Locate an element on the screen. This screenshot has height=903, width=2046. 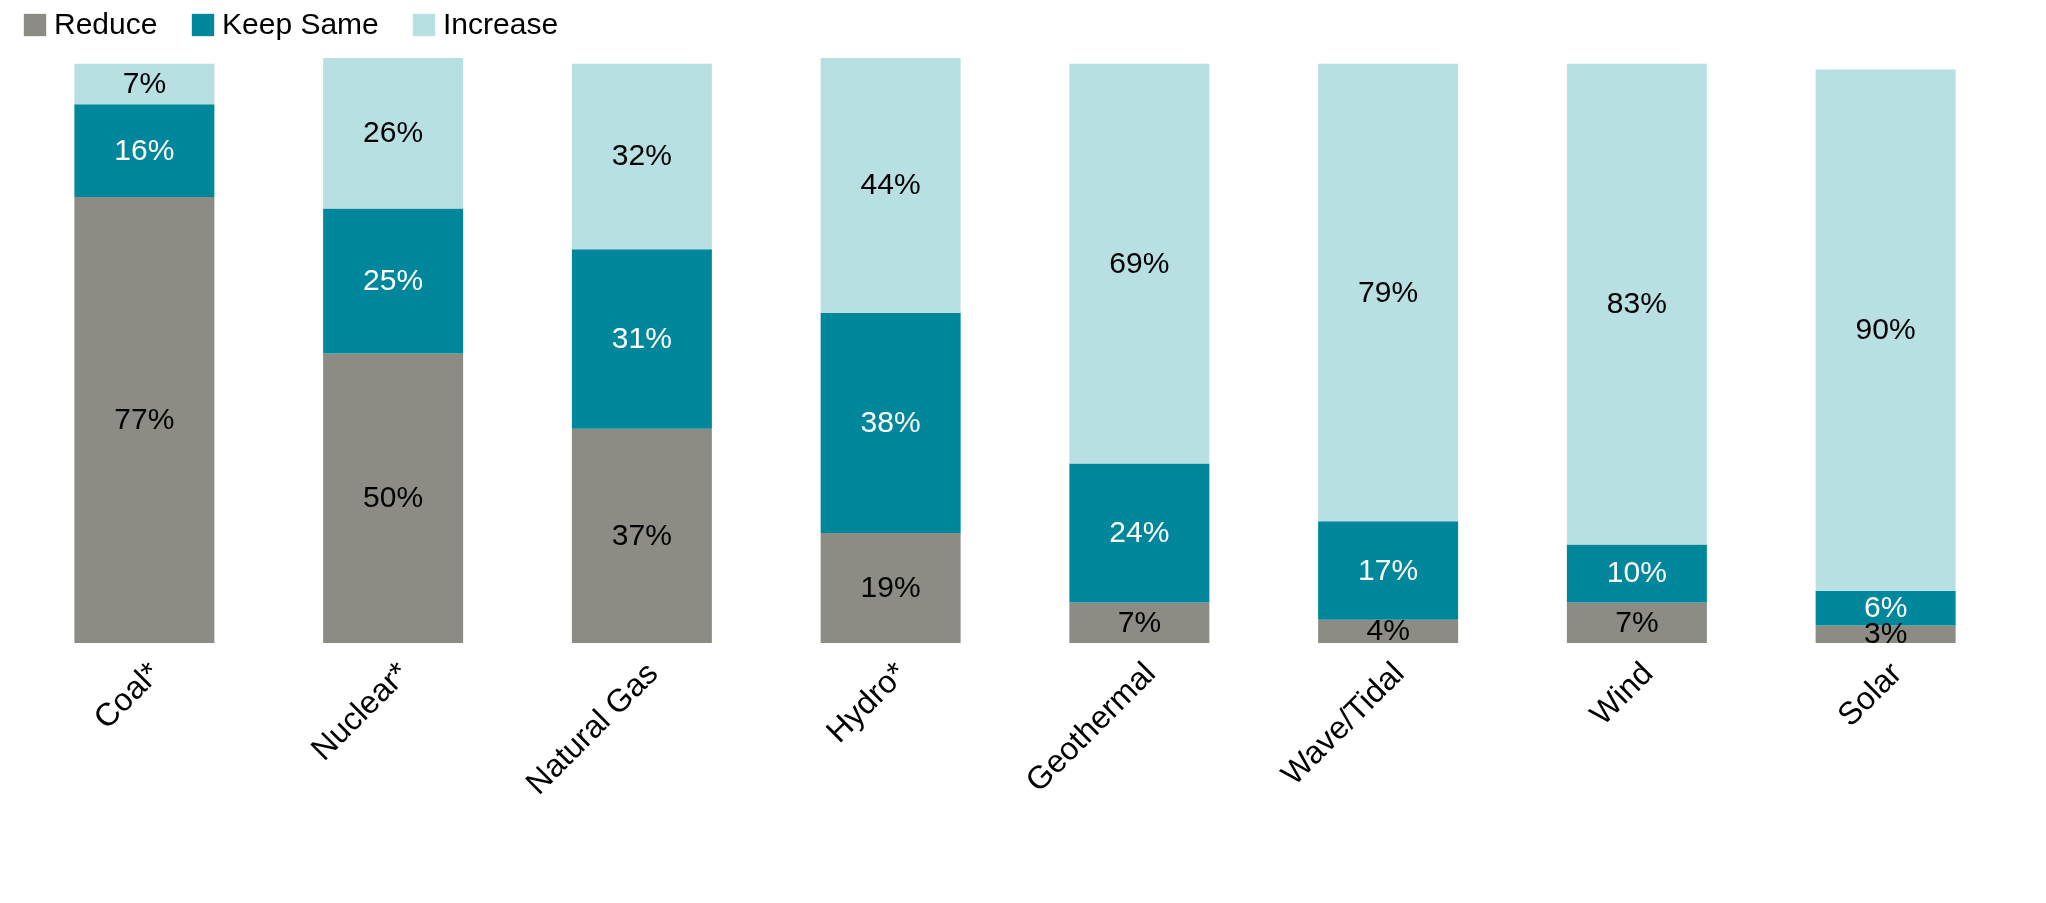
data-label: 10% is located at coordinates (1636, 572).